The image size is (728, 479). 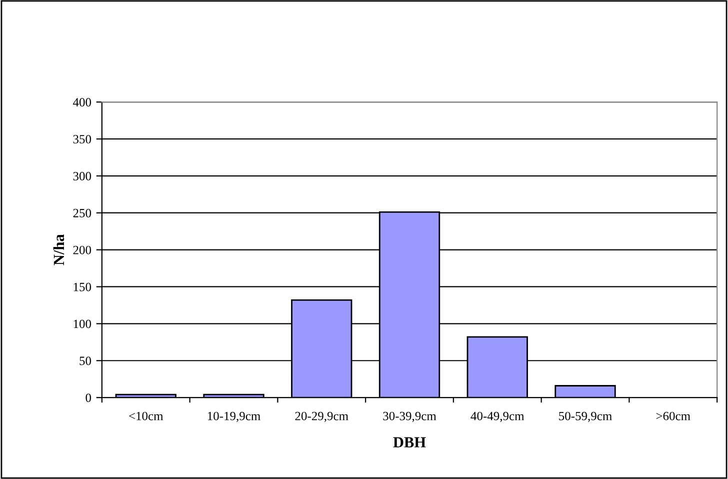 I want to click on y-tick-label: 300, so click(x=82, y=176).